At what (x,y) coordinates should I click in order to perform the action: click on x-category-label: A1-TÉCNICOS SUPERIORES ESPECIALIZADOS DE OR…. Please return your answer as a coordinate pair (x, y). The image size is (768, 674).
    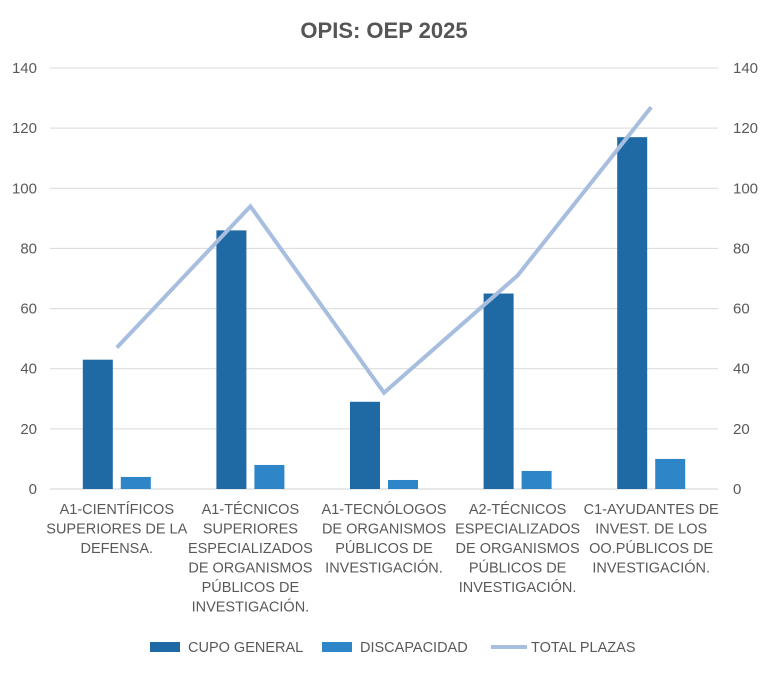
    Looking at the image, I should click on (250, 558).